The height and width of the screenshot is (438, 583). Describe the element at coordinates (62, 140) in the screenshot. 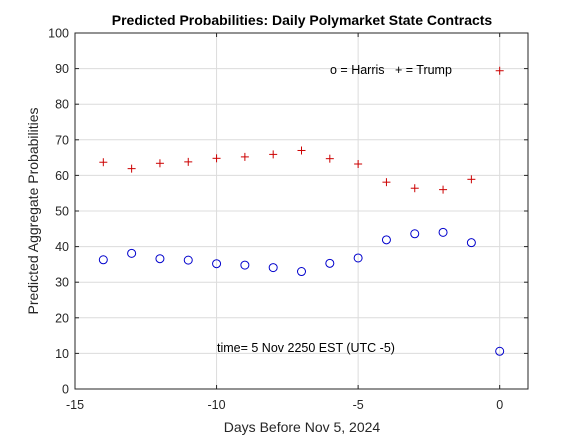

I see `y-tick-label: 70` at that location.